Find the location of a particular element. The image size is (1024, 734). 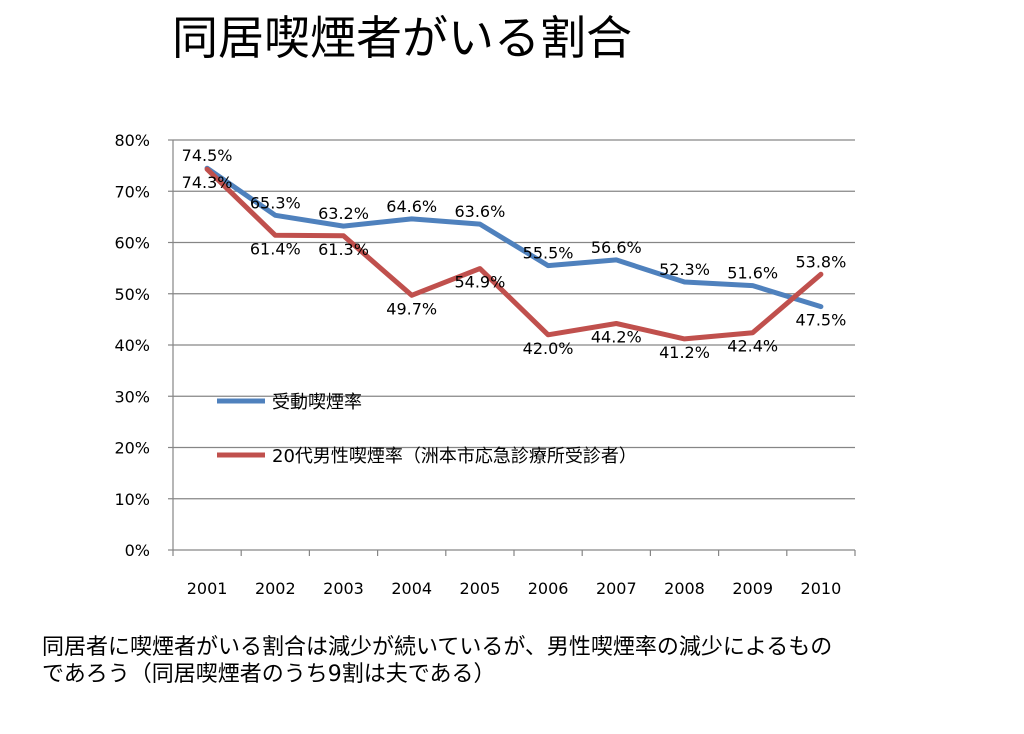

data-label: 61.4% is located at coordinates (275, 248).